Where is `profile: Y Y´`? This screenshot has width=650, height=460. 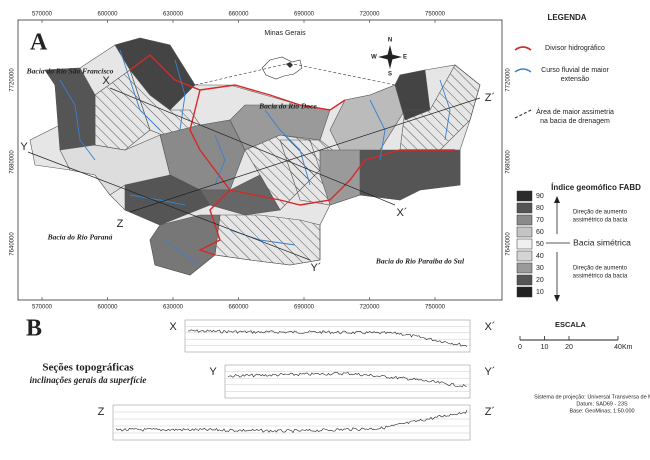 profile: Y Y´ is located at coordinates (352, 381).